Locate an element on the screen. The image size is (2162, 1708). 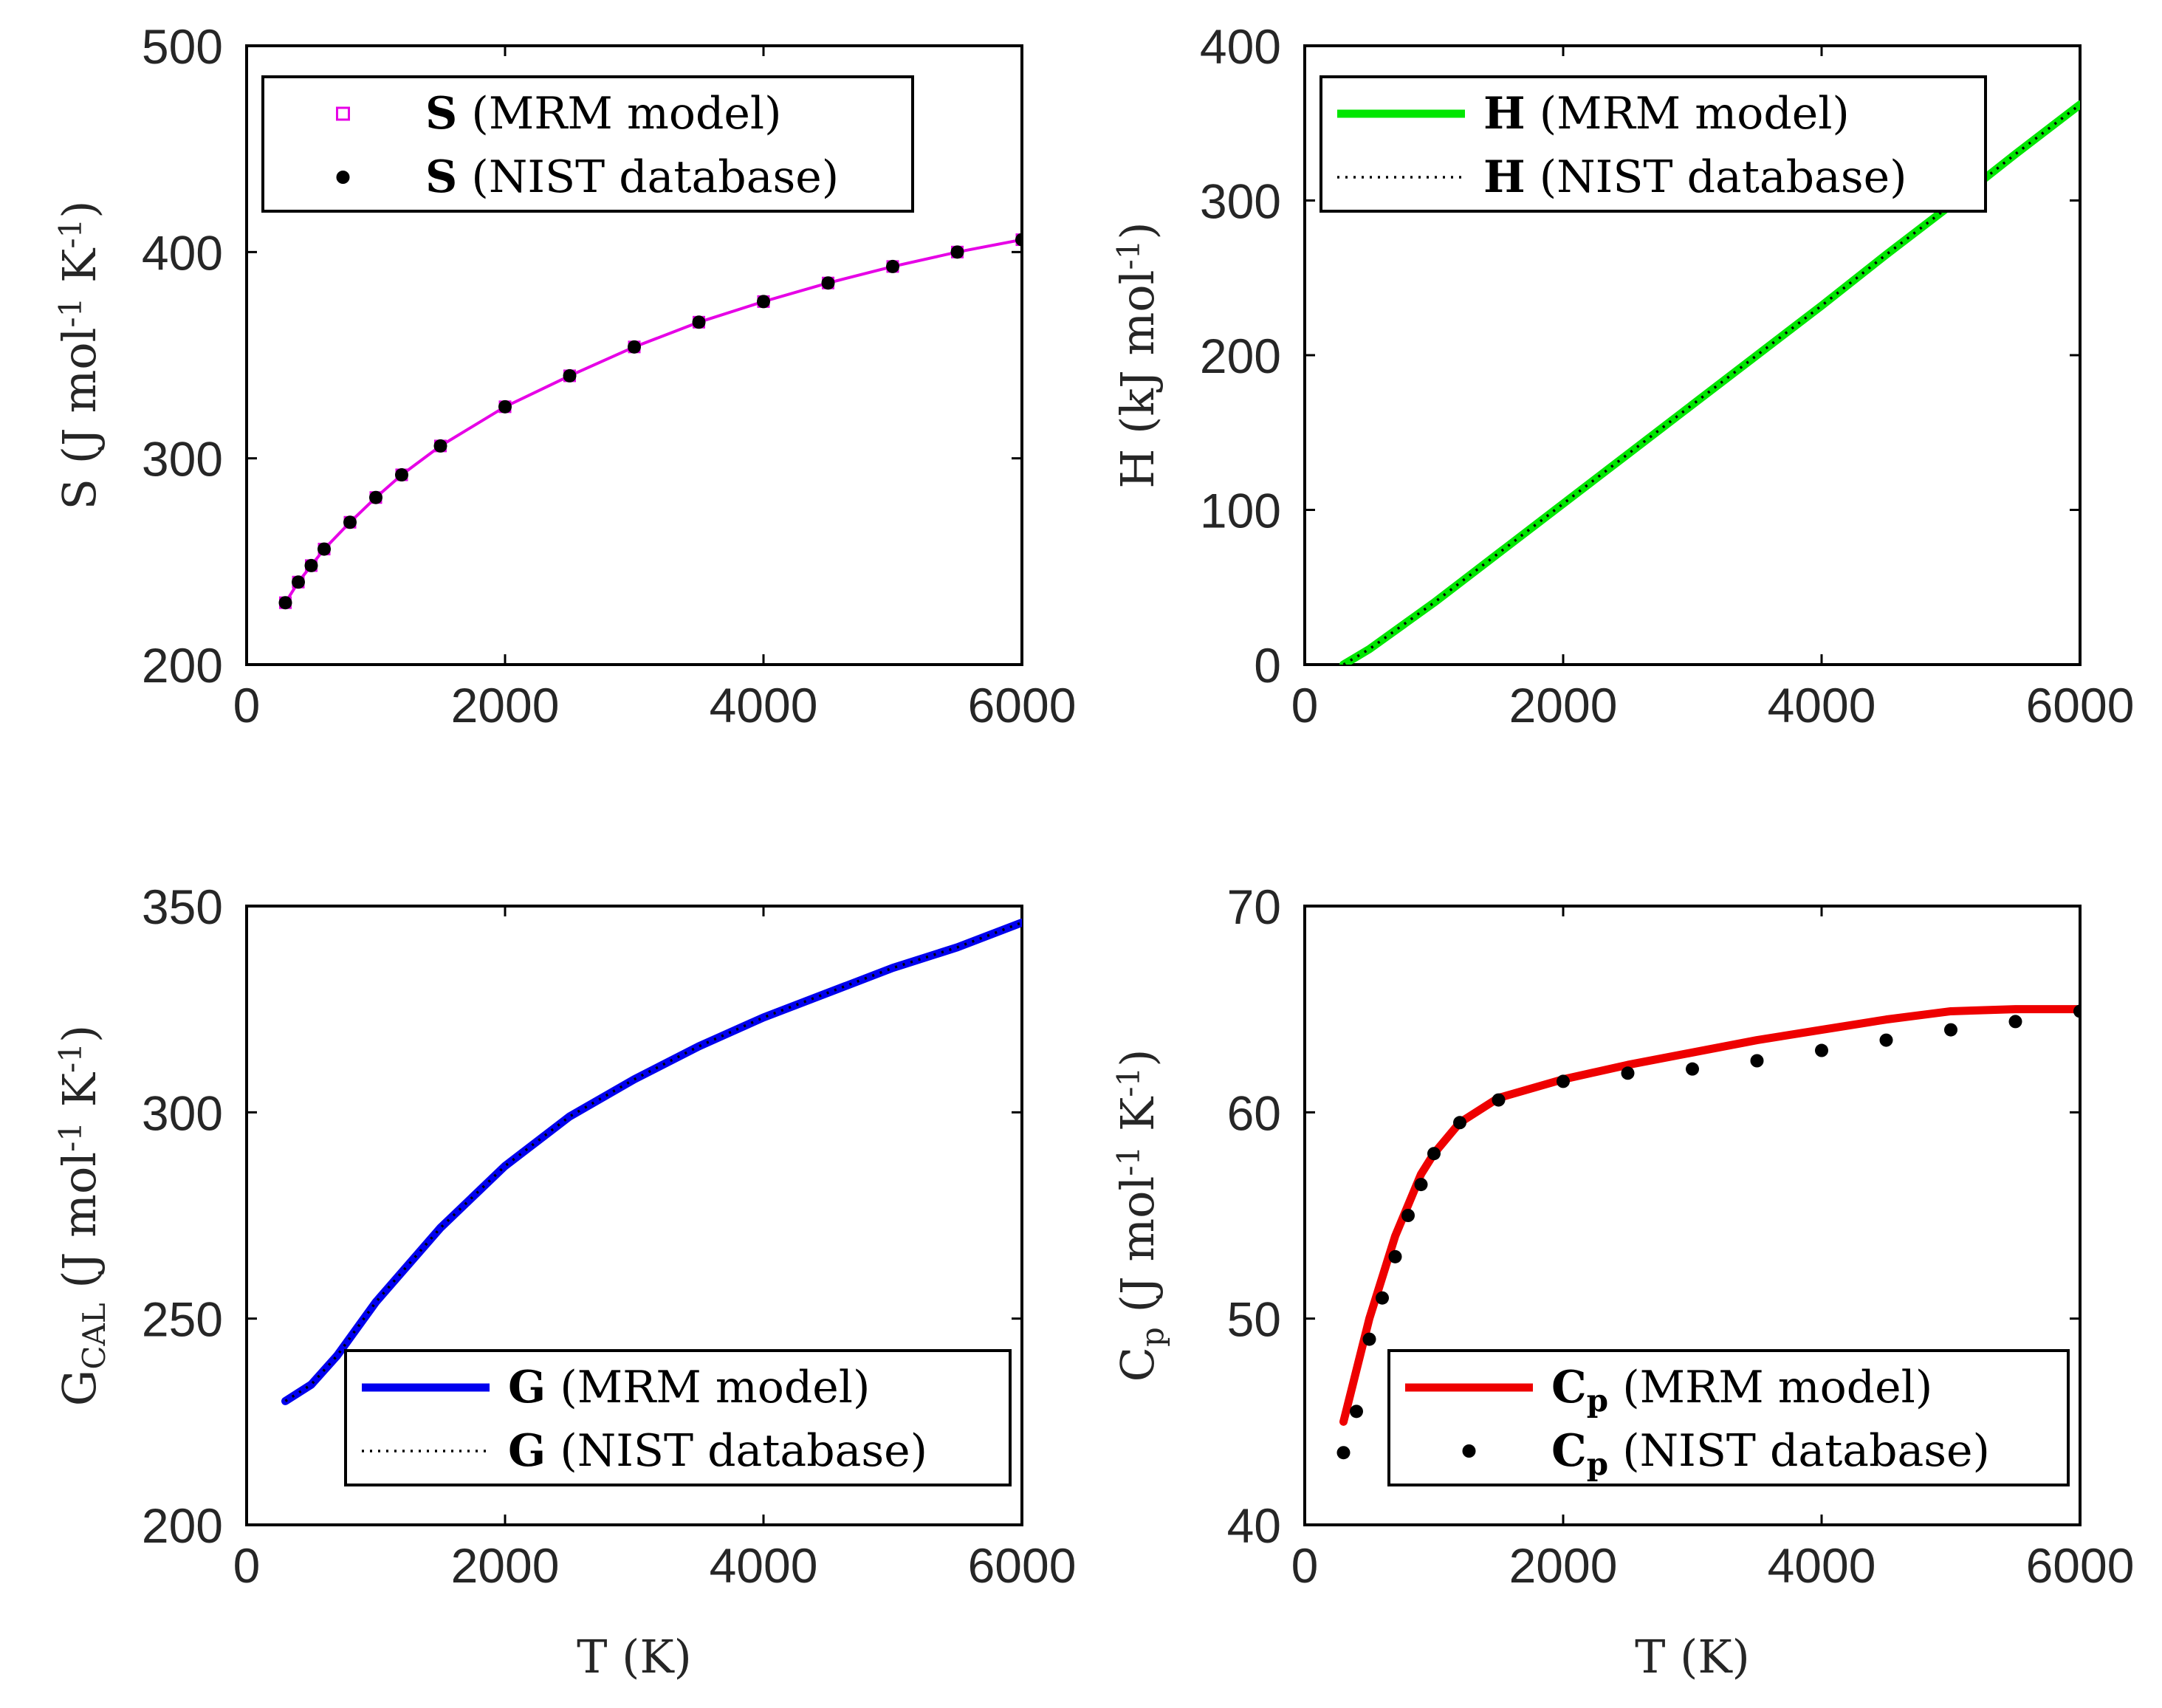
y-tick-label: 50 is located at coordinates (1254, 1320).